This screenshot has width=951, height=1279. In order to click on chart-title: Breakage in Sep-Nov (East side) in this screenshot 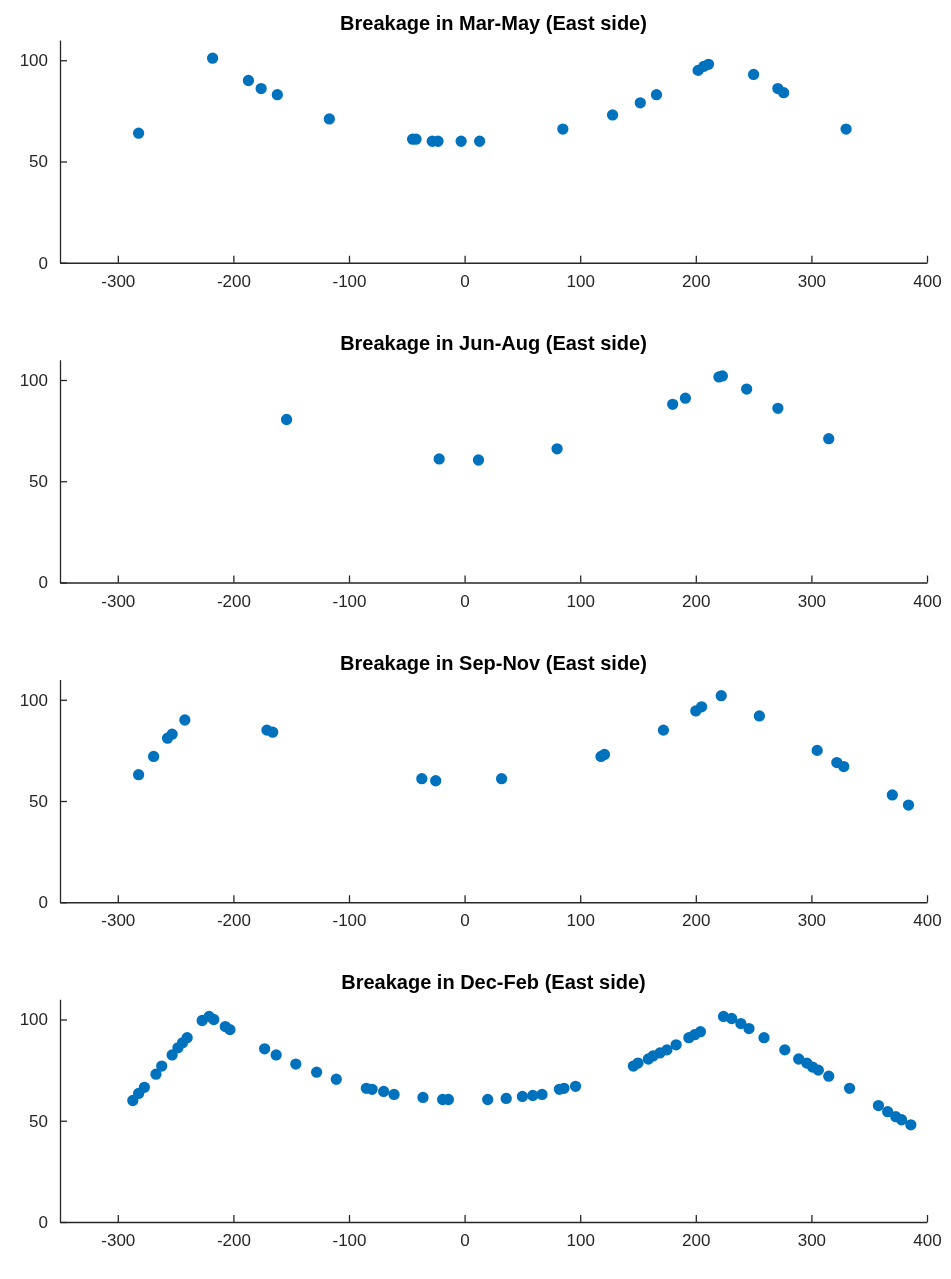, I will do `click(493, 662)`.